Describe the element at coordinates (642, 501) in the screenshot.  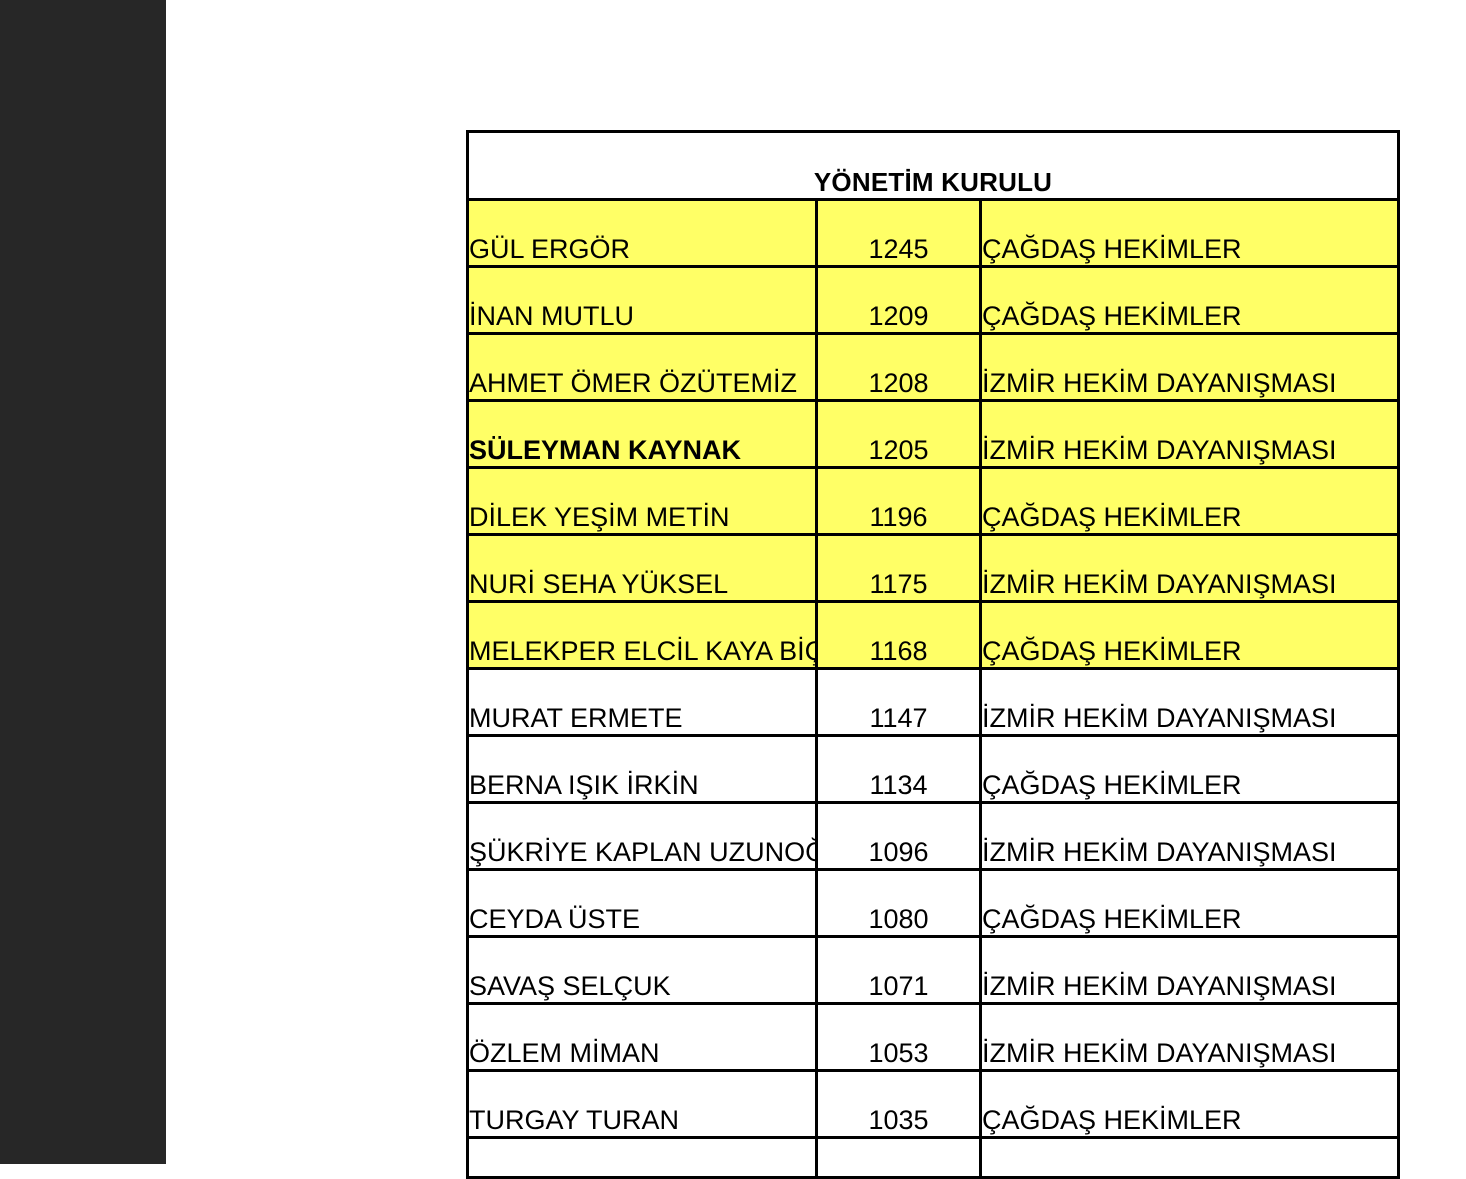
I see `cell-candidate-name: DİLEK YEŞİM METİN` at that location.